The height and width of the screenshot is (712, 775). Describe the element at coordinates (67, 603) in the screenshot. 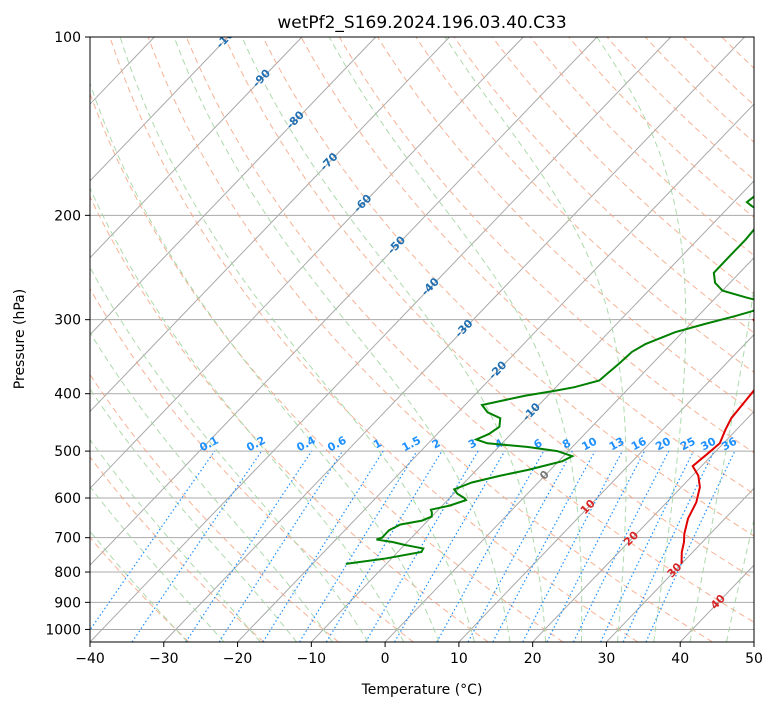

I see `y-axis-tick-label: 900` at that location.